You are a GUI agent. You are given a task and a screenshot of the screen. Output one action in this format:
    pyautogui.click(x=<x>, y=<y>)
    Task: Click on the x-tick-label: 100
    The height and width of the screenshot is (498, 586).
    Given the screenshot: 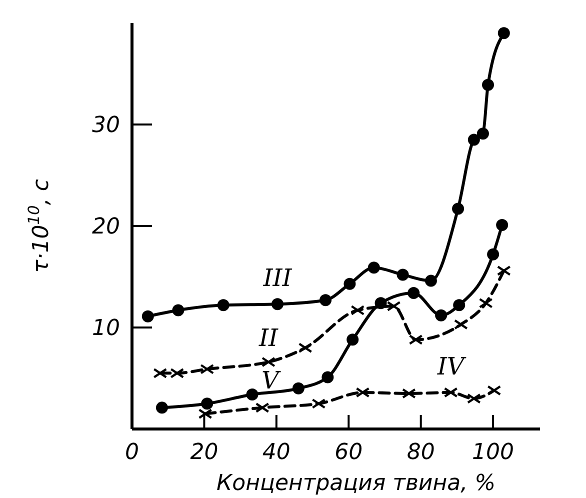 What is the action you would take?
    pyautogui.click(x=493, y=452)
    